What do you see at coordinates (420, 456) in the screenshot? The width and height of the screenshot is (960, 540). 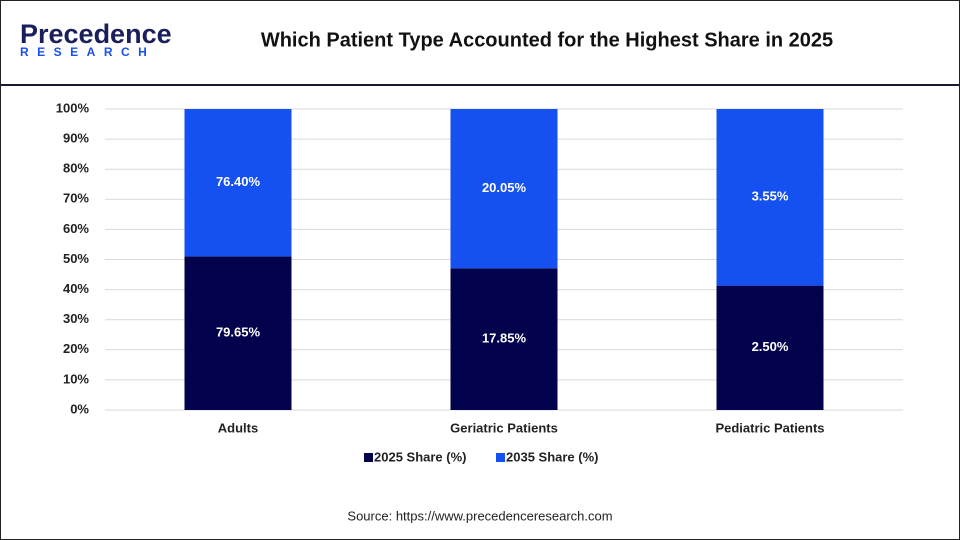 I see `legend-label: 2025 Share (%)` at bounding box center [420, 456].